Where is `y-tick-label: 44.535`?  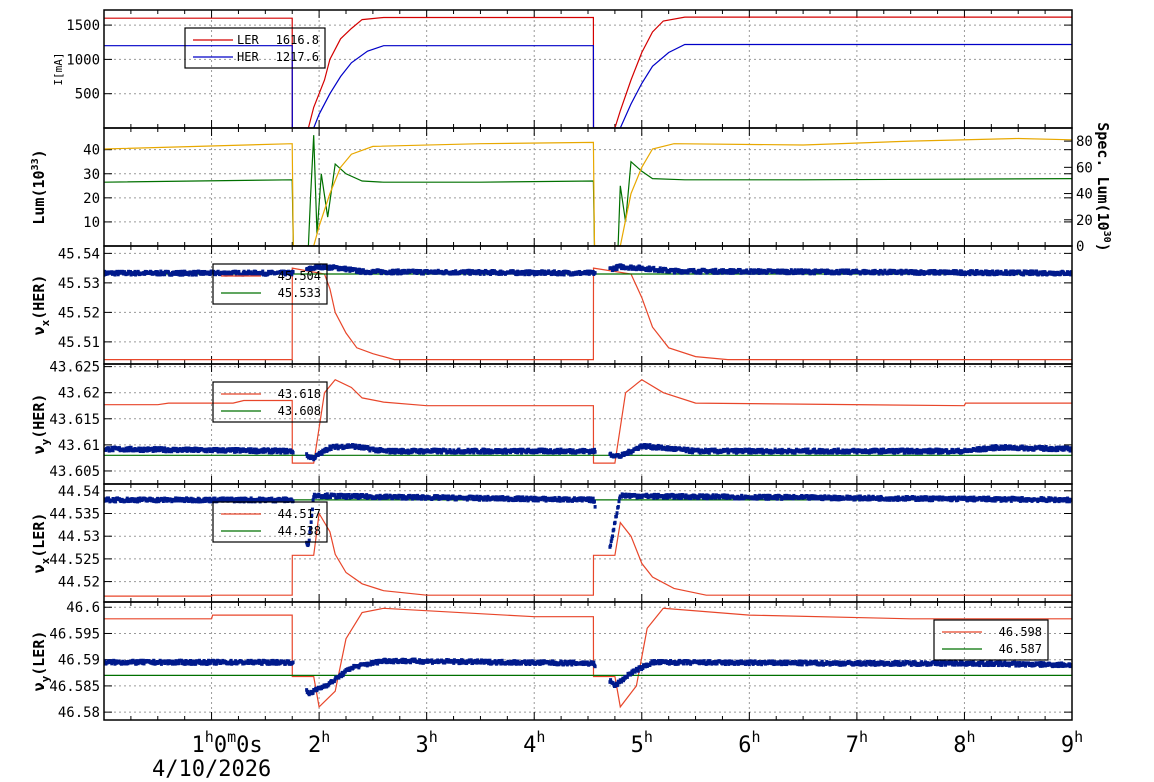 y-tick-label: 44.535 is located at coordinates (74, 515).